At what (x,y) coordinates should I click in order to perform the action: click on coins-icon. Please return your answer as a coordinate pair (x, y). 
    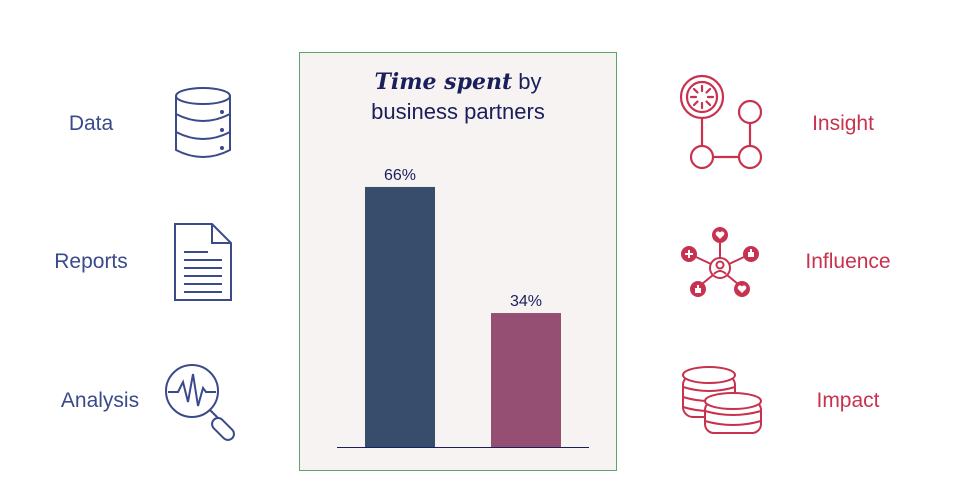
    Looking at the image, I should click on (722, 400).